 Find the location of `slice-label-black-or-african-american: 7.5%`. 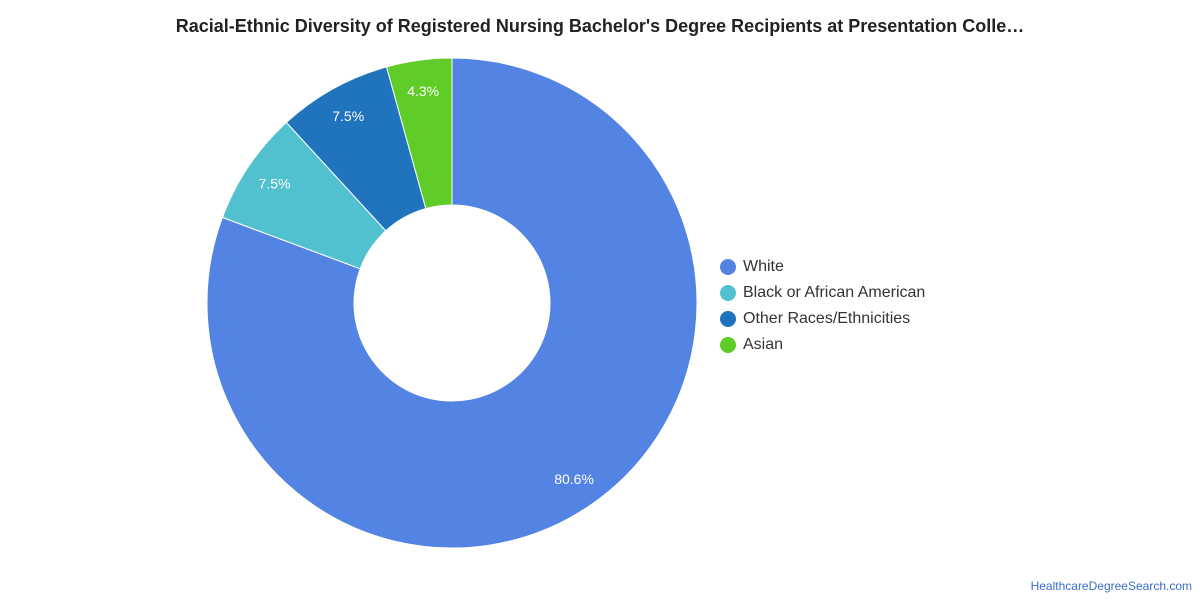

slice-label-black-or-african-american: 7.5% is located at coordinates (275, 183).